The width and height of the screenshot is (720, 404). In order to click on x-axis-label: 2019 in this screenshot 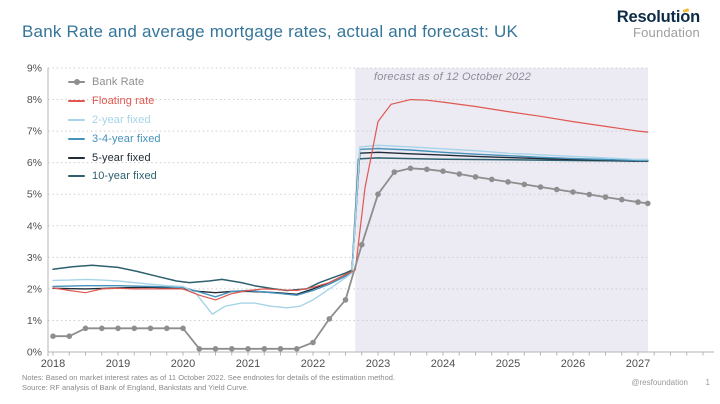, I will do `click(118, 364)`.